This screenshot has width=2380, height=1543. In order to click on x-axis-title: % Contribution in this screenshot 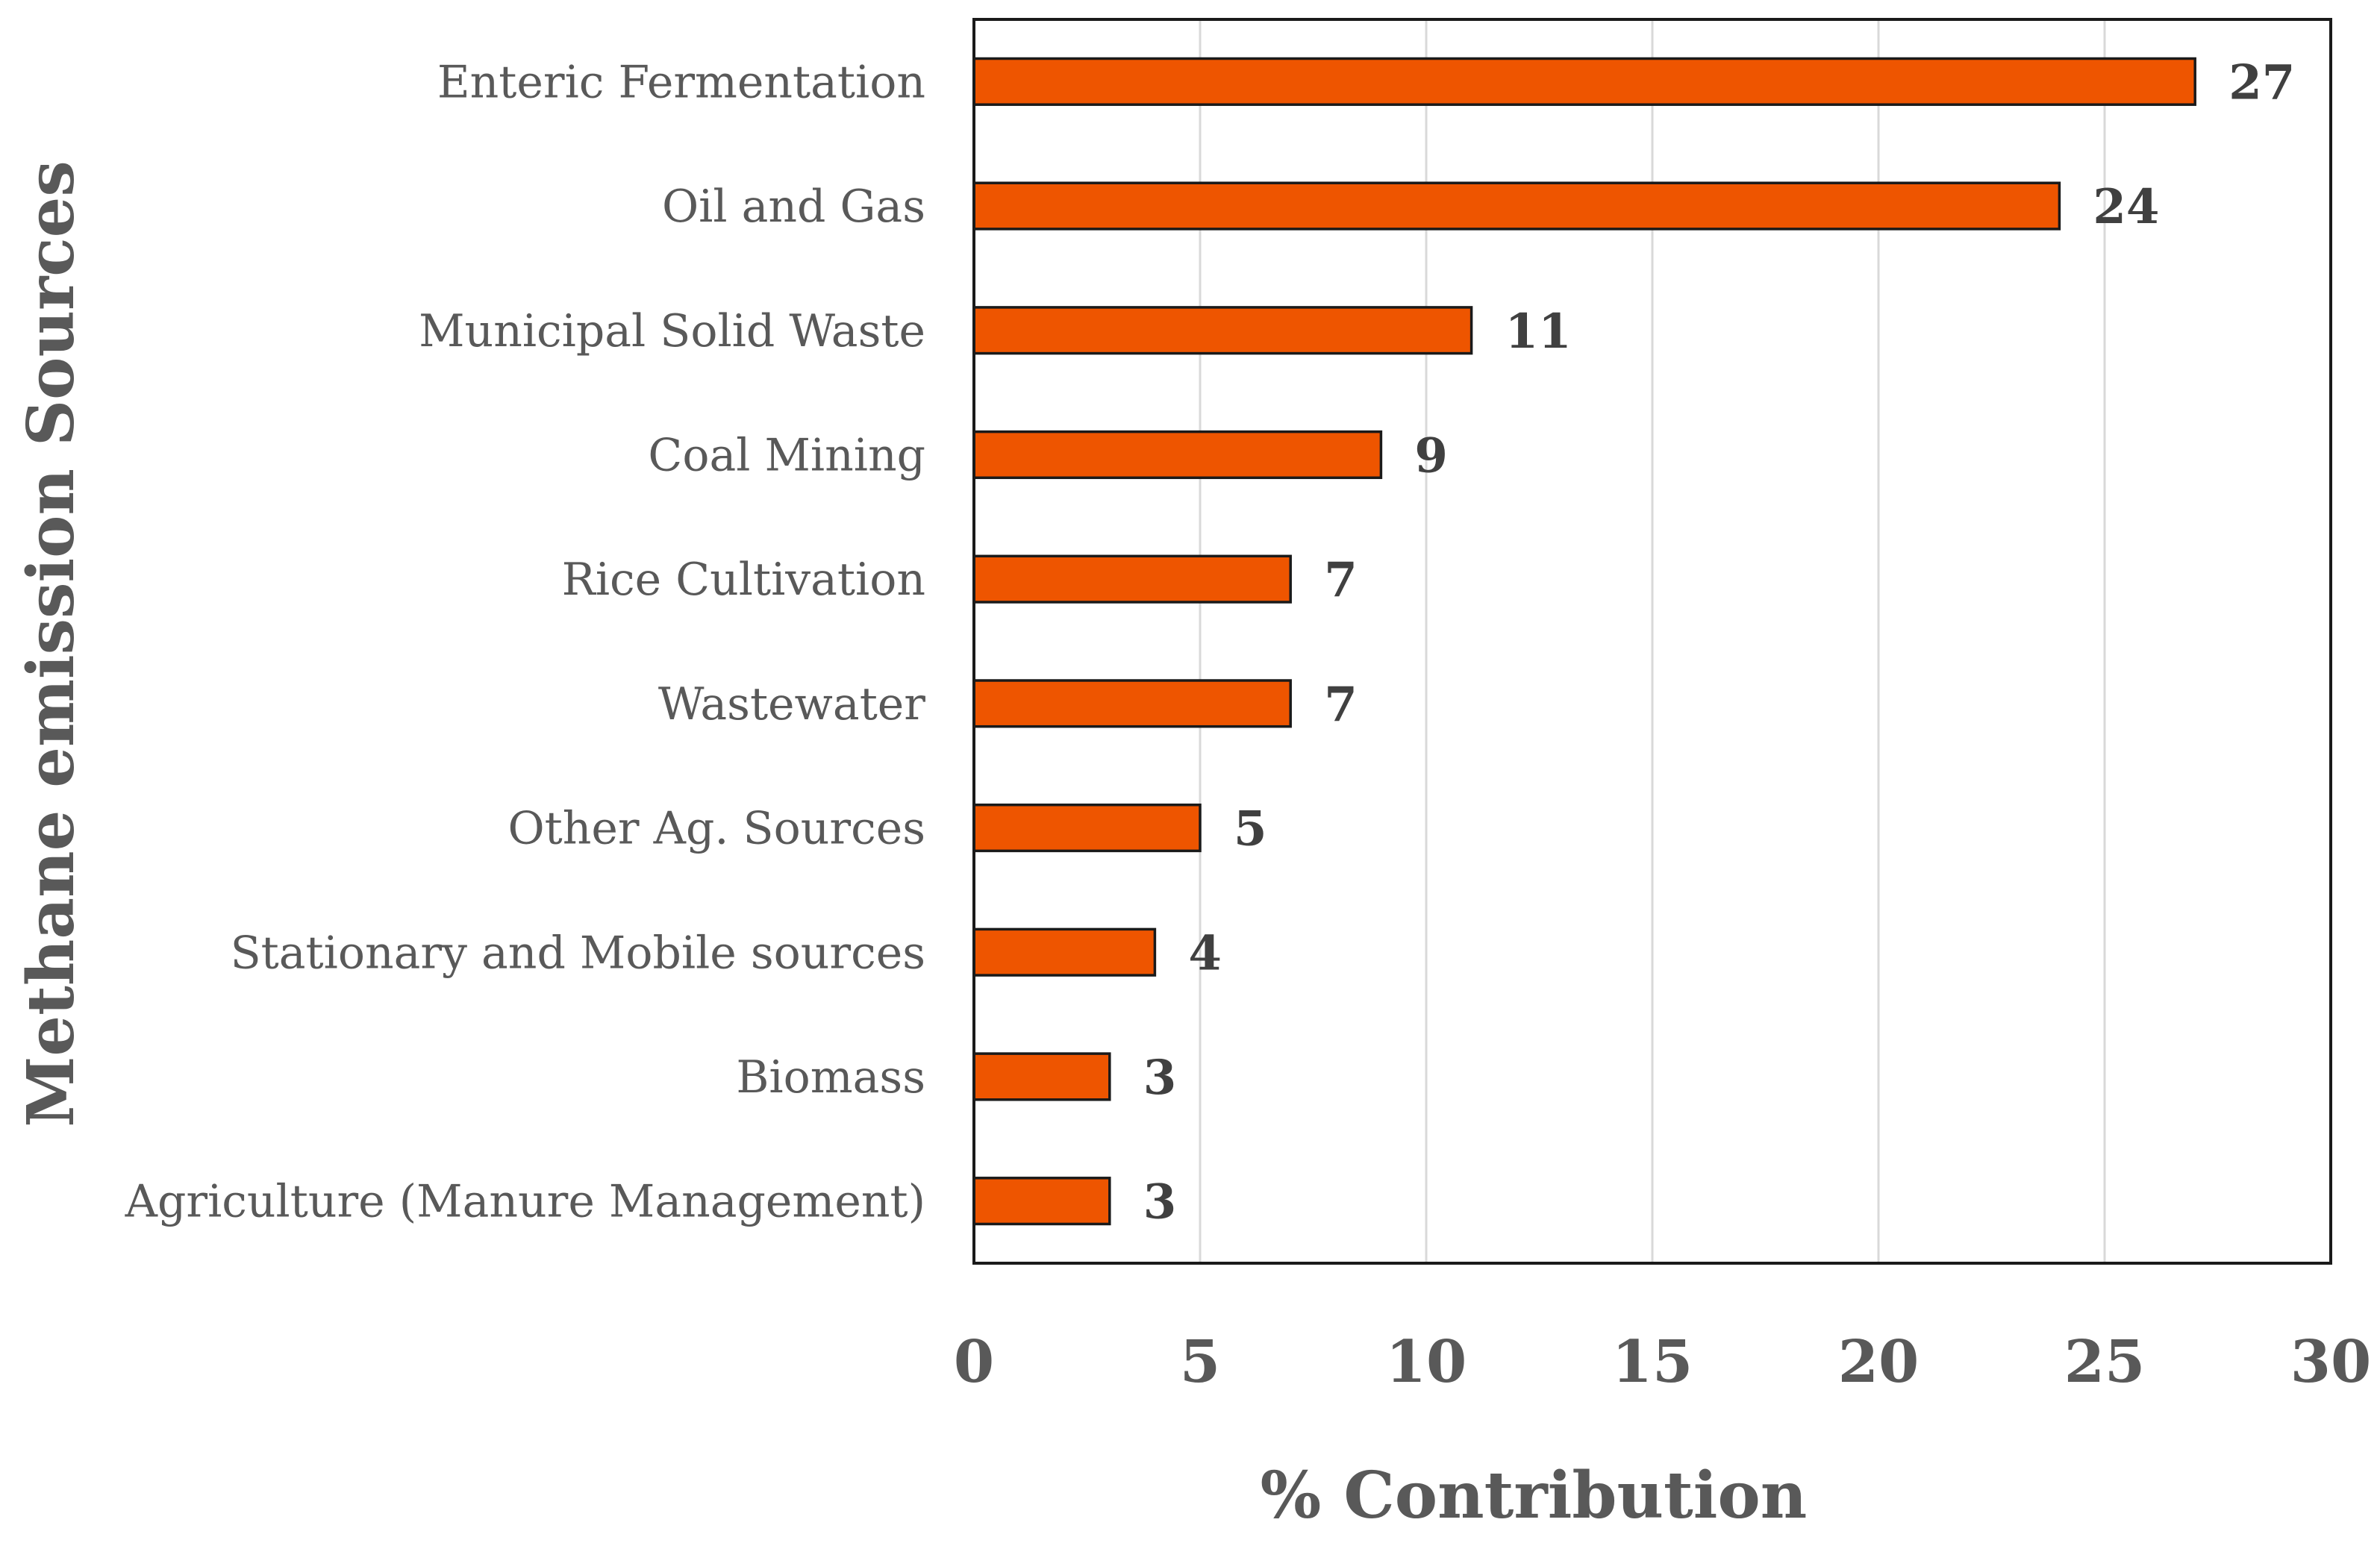, I will do `click(1534, 1495)`.